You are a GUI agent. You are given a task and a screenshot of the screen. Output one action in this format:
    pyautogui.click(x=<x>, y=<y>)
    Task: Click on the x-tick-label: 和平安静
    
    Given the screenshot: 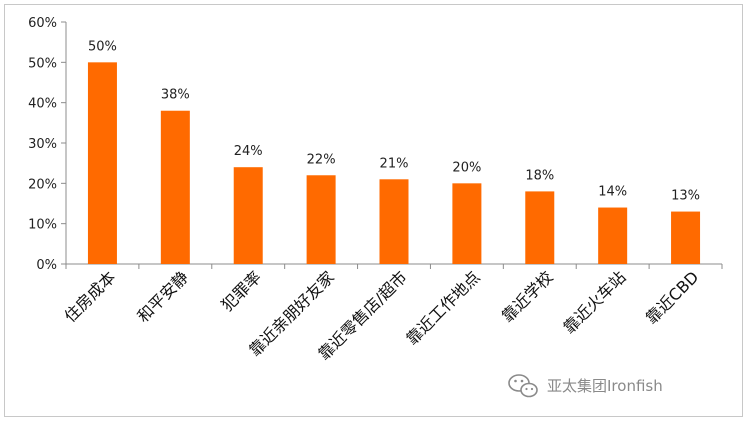 What is the action you would take?
    pyautogui.click(x=162, y=296)
    